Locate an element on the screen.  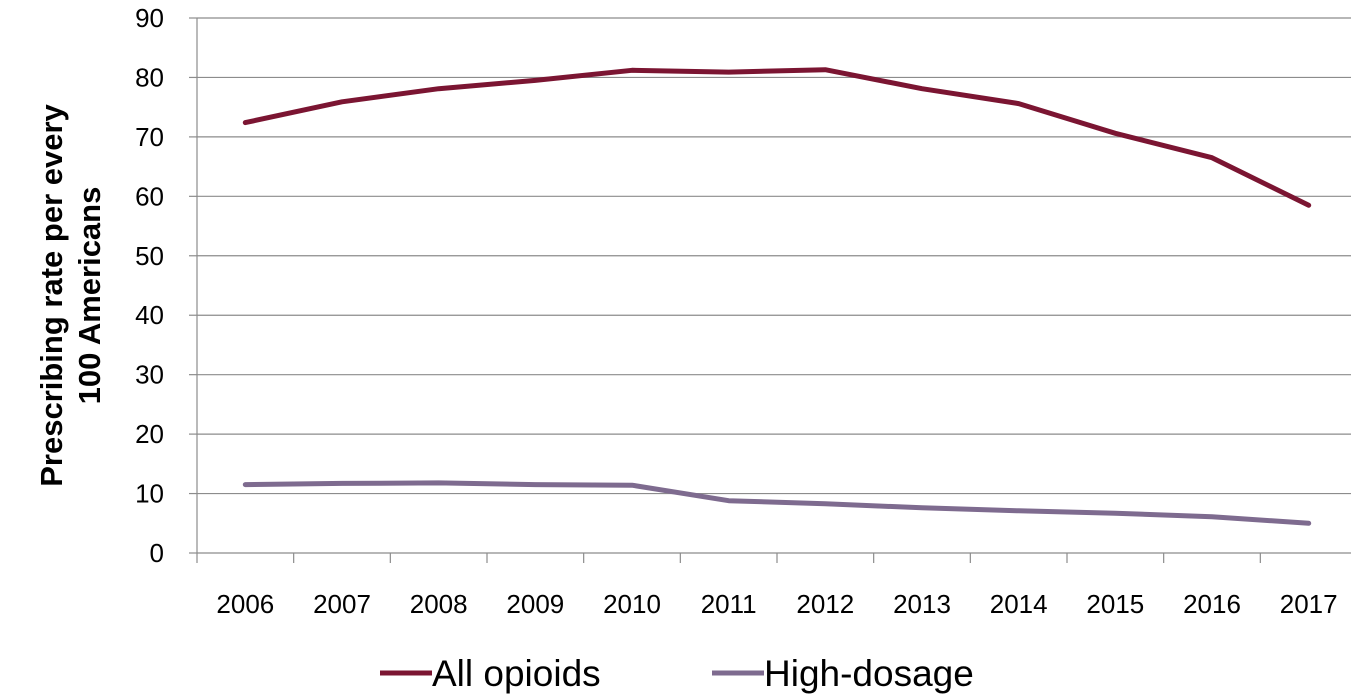
x-tick-label: 2013 is located at coordinates (922, 604).